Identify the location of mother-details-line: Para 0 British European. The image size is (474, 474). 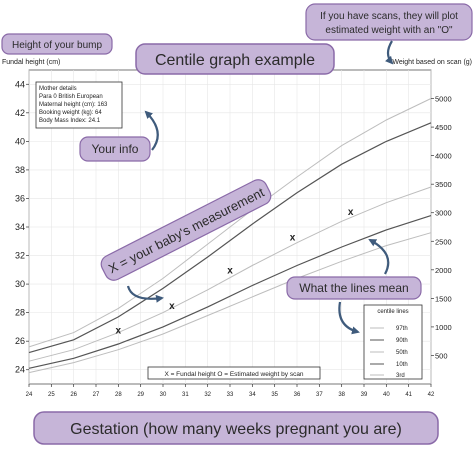
(71, 97).